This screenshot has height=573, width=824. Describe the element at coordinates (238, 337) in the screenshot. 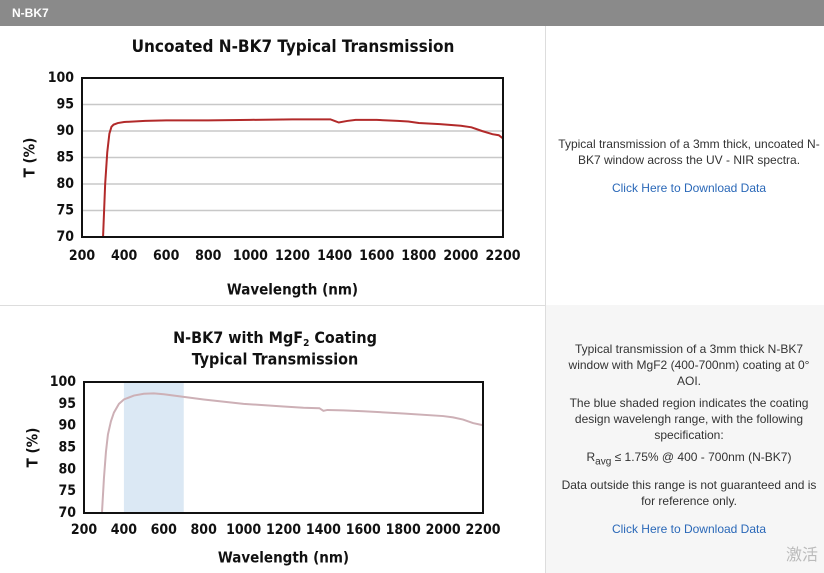

I see `title-text: N-BK7 with MgF` at that location.